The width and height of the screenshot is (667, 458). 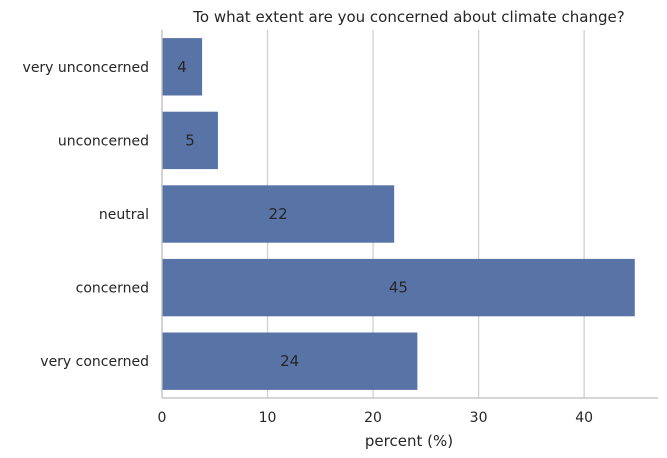 I want to click on bar-value-label: 4, so click(x=182, y=67).